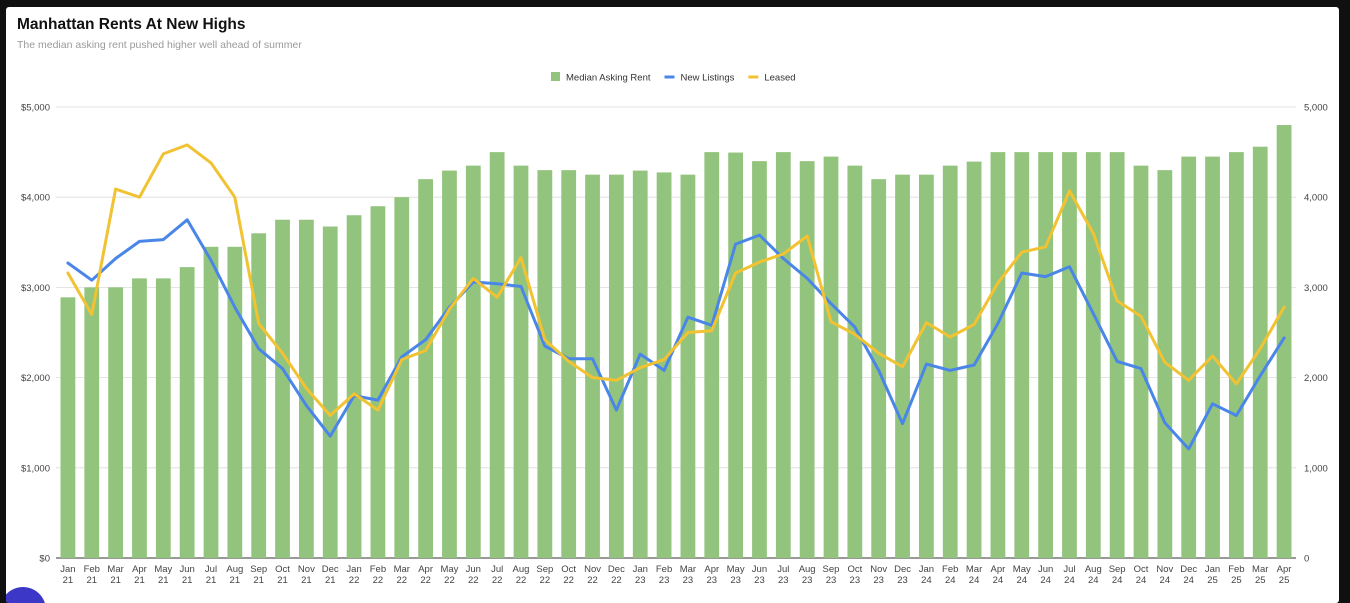 The width and height of the screenshot is (1350, 603). Describe the element at coordinates (26, 595) in the screenshot. I see `avatar-bubble` at that location.